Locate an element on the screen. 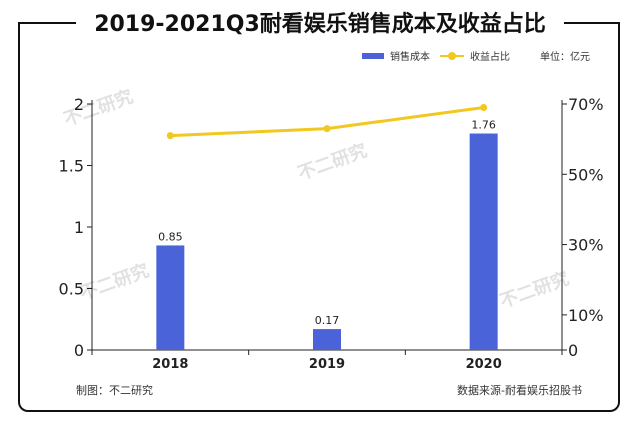 This screenshot has width=640, height=438. left-axis-tick-label: 0.5 is located at coordinates (71, 289).